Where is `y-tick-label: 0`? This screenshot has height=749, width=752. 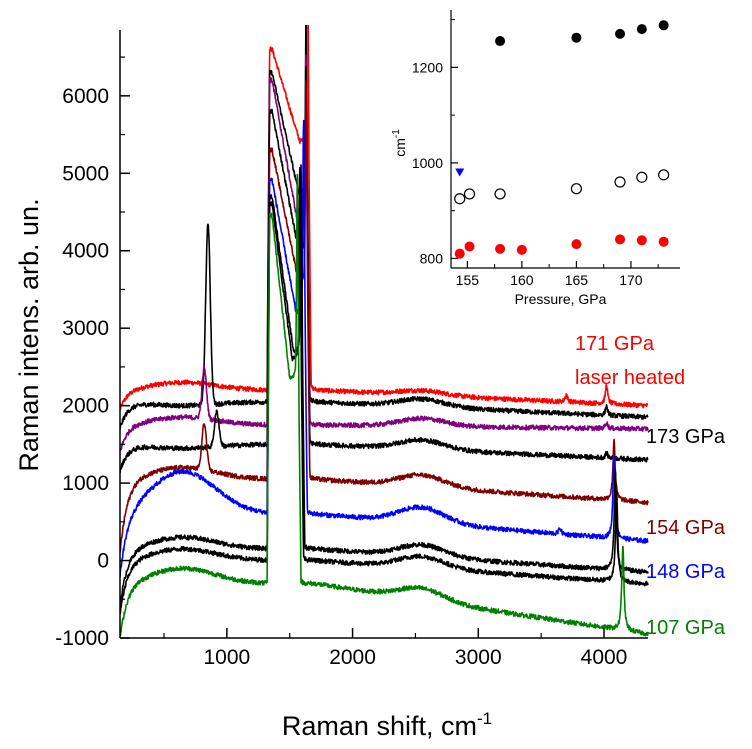 y-tick-label: 0 is located at coordinates (103, 561).